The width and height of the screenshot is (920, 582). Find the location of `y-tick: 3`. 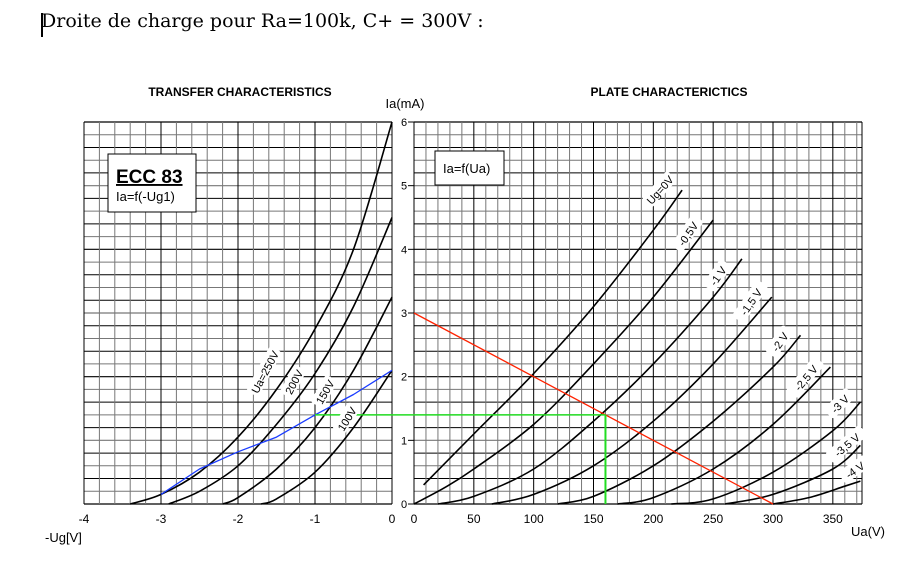

y-tick: 3 is located at coordinates (404, 314).